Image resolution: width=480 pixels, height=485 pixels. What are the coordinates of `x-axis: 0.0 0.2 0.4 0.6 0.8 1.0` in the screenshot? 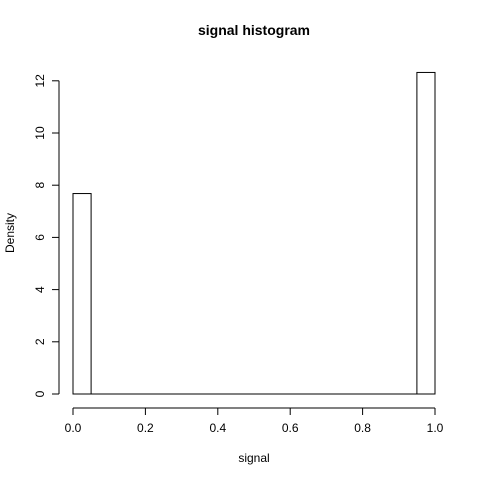 It's located at (254, 421).